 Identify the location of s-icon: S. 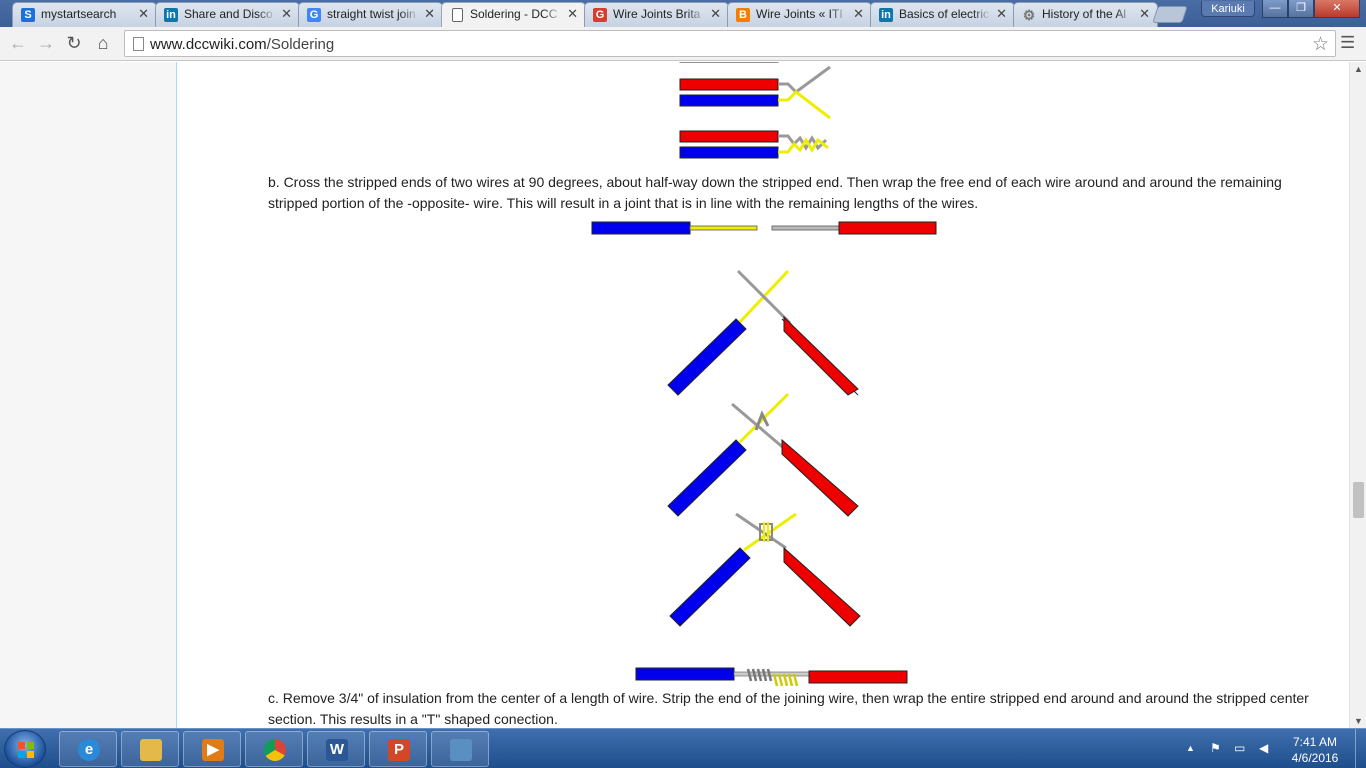
(28, 15).